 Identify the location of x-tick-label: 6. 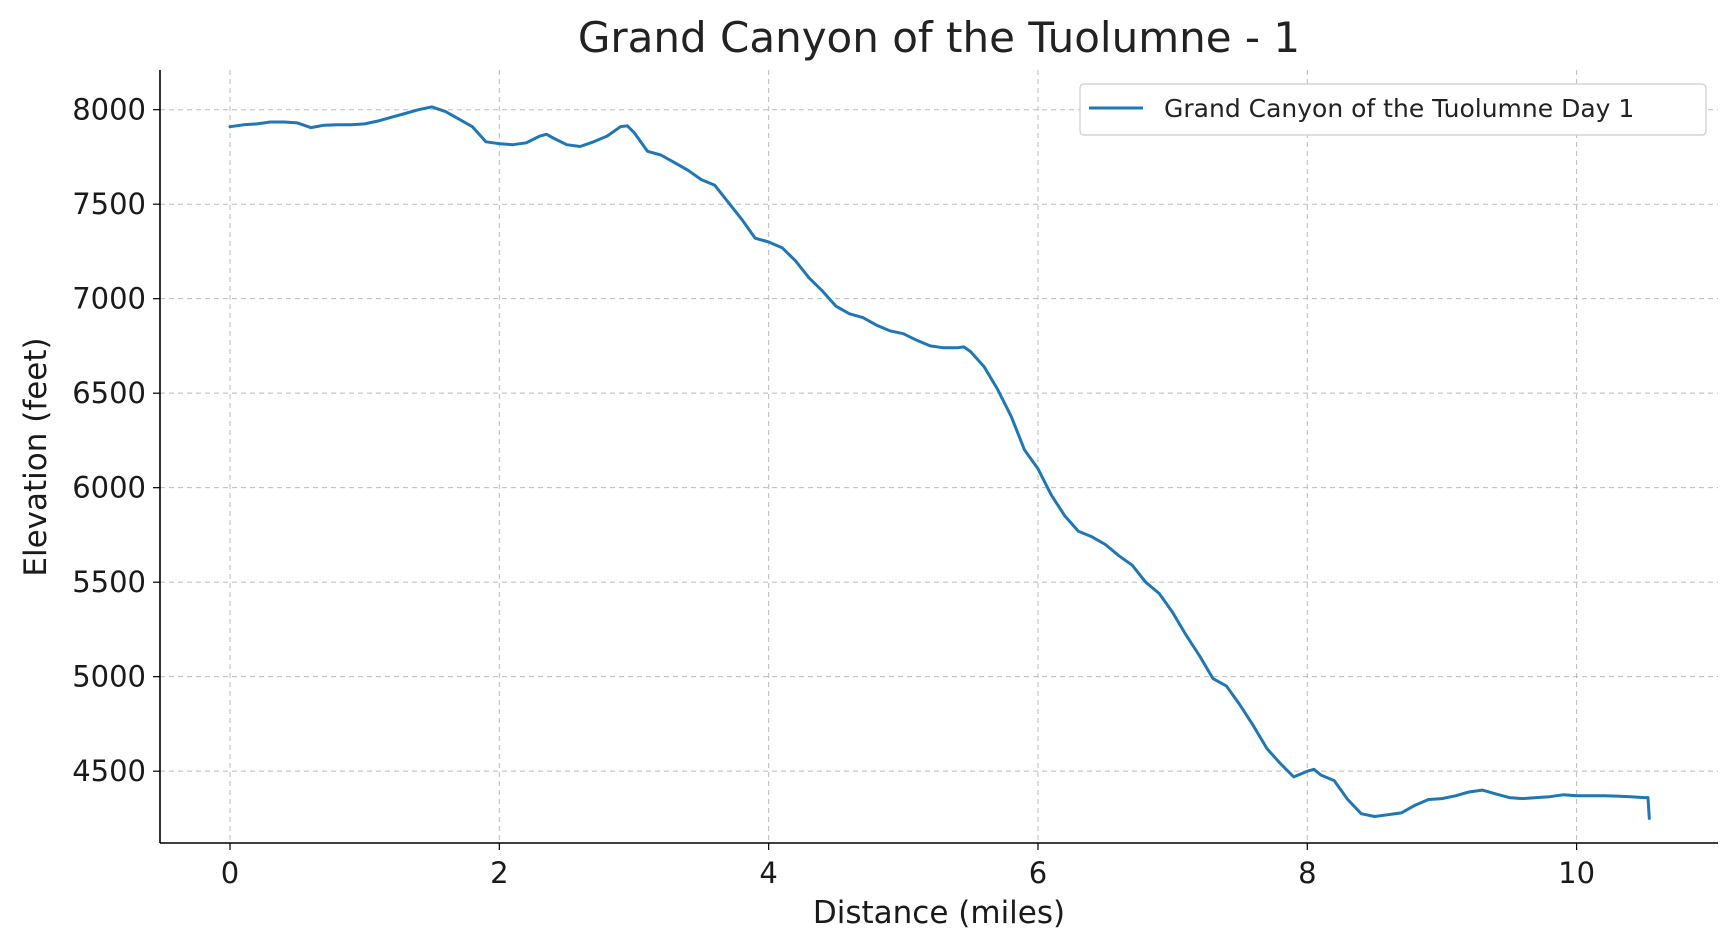
(1038, 873).